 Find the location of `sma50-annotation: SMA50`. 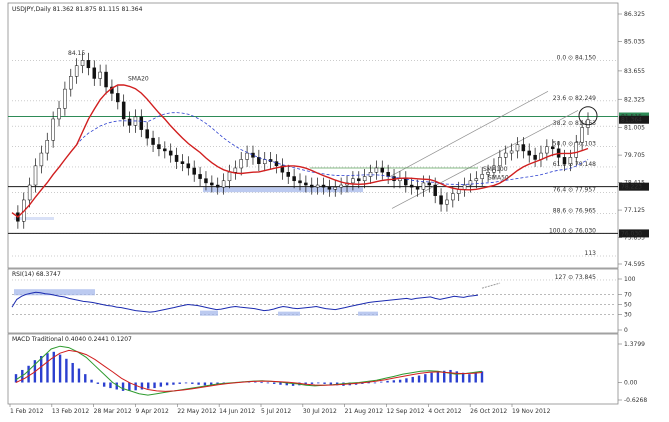

sma50-annotation: SMA50 is located at coordinates (498, 178).